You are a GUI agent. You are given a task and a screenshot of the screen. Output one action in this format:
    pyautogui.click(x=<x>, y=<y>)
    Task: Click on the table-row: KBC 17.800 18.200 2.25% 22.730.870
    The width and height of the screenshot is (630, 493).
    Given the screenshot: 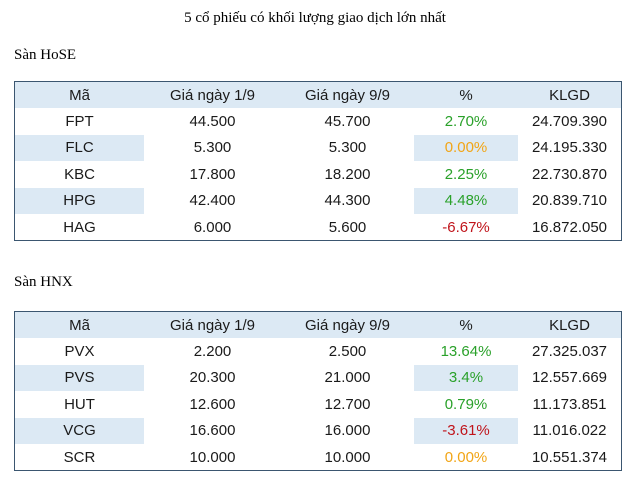 What is the action you would take?
    pyautogui.click(x=318, y=174)
    